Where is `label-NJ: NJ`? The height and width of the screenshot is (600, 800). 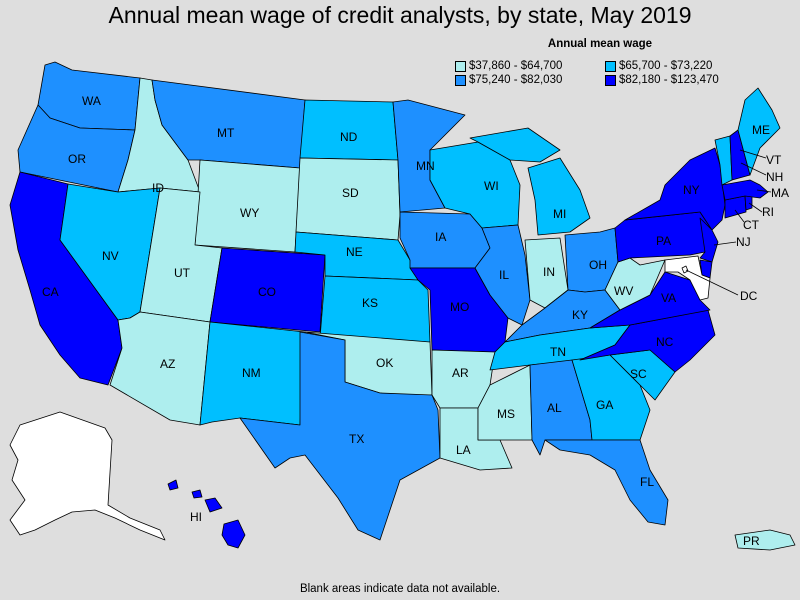
label-NJ: NJ is located at coordinates (743, 242).